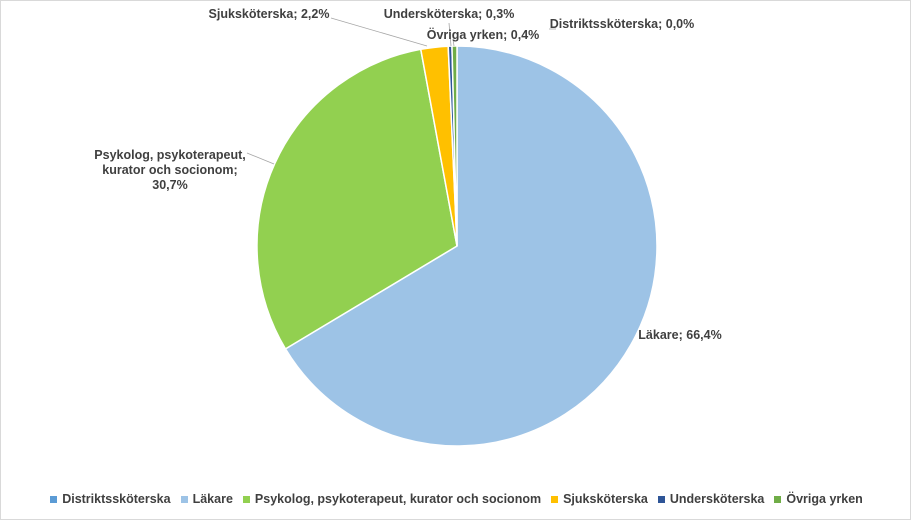 The image size is (911, 521). Describe the element at coordinates (379, 32) in the screenshot. I see `leader-line-sjukskoterska` at that location.